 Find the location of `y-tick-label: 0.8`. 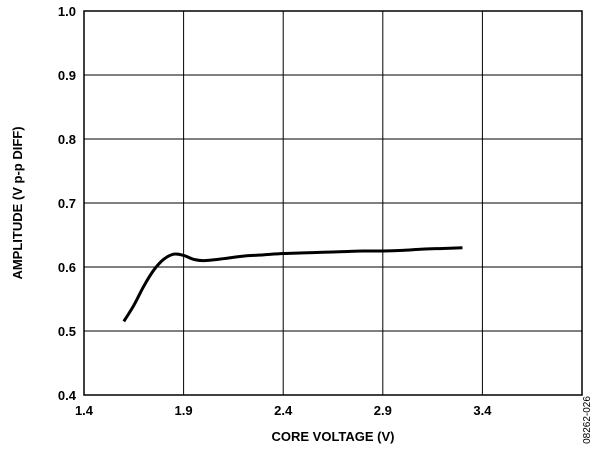

y-tick-label: 0.8 is located at coordinates (67, 139).